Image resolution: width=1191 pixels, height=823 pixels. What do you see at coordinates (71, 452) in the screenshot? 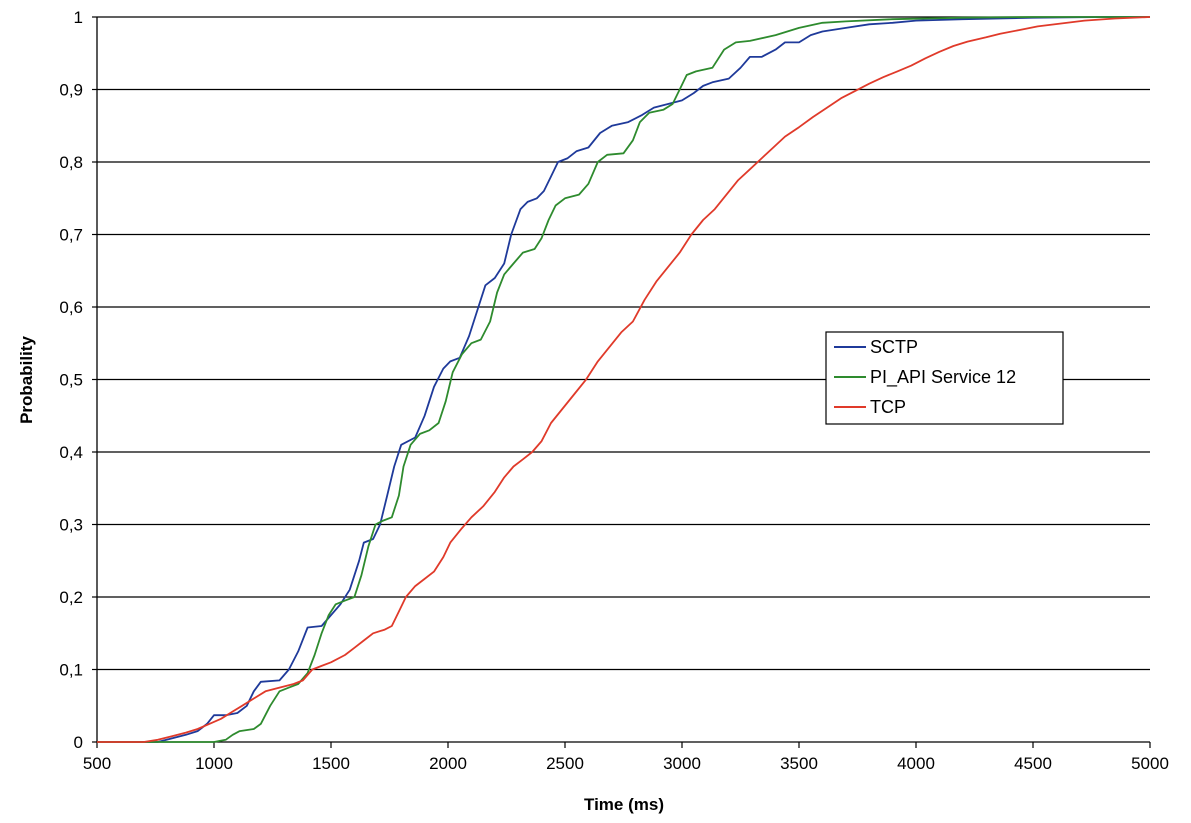
I see `y-tick-label: 0,4` at bounding box center [71, 452].